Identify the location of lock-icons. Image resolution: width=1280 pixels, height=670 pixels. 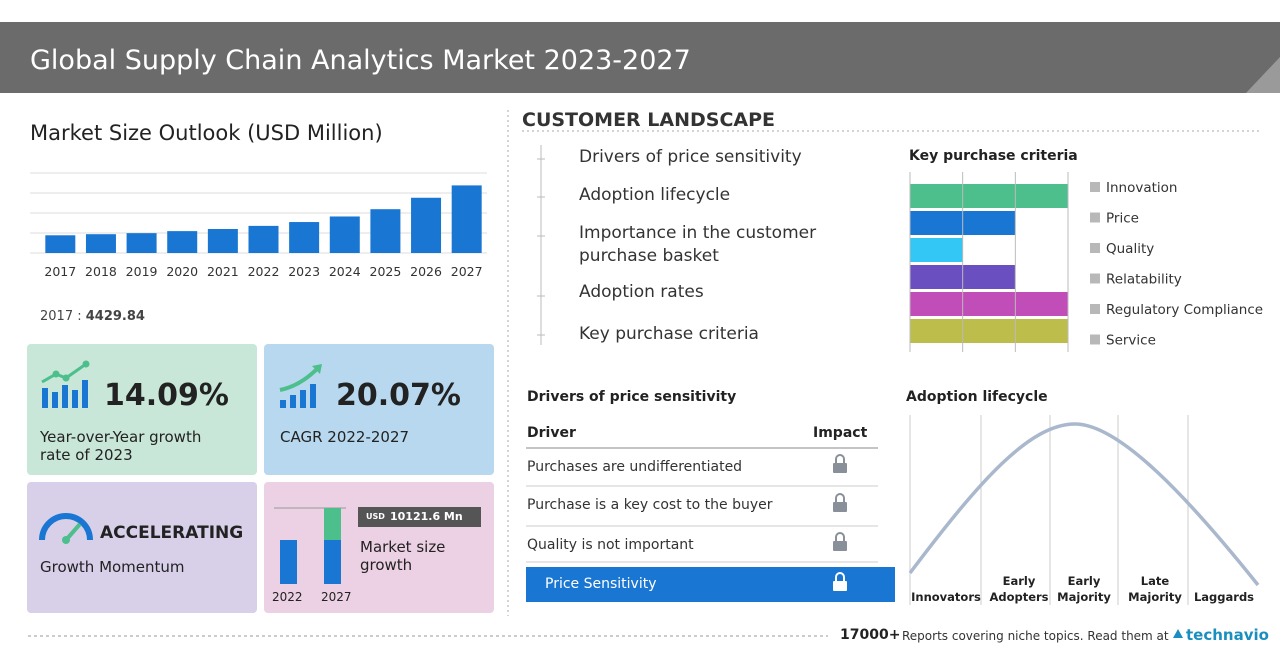
(840, 522).